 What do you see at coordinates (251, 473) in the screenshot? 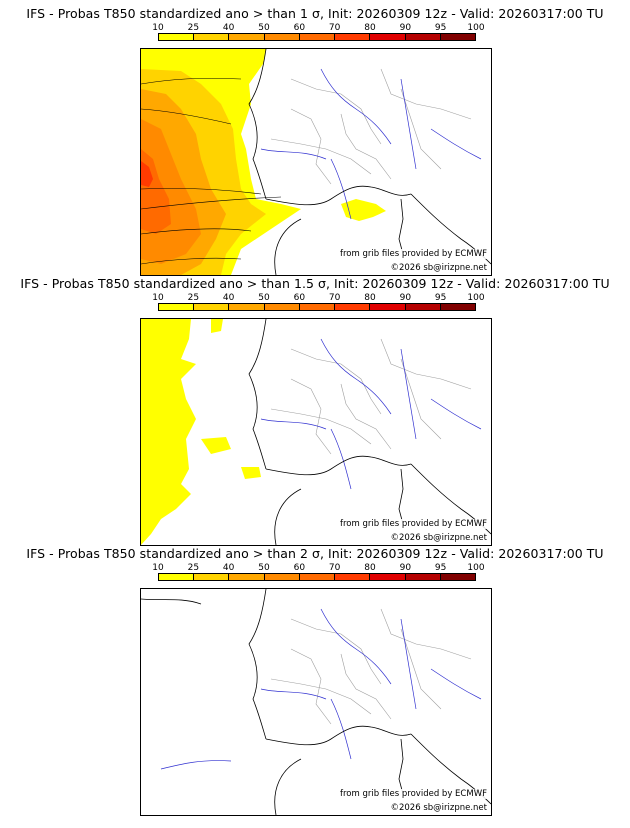
I see `prob-fill-10d` at bounding box center [251, 473].